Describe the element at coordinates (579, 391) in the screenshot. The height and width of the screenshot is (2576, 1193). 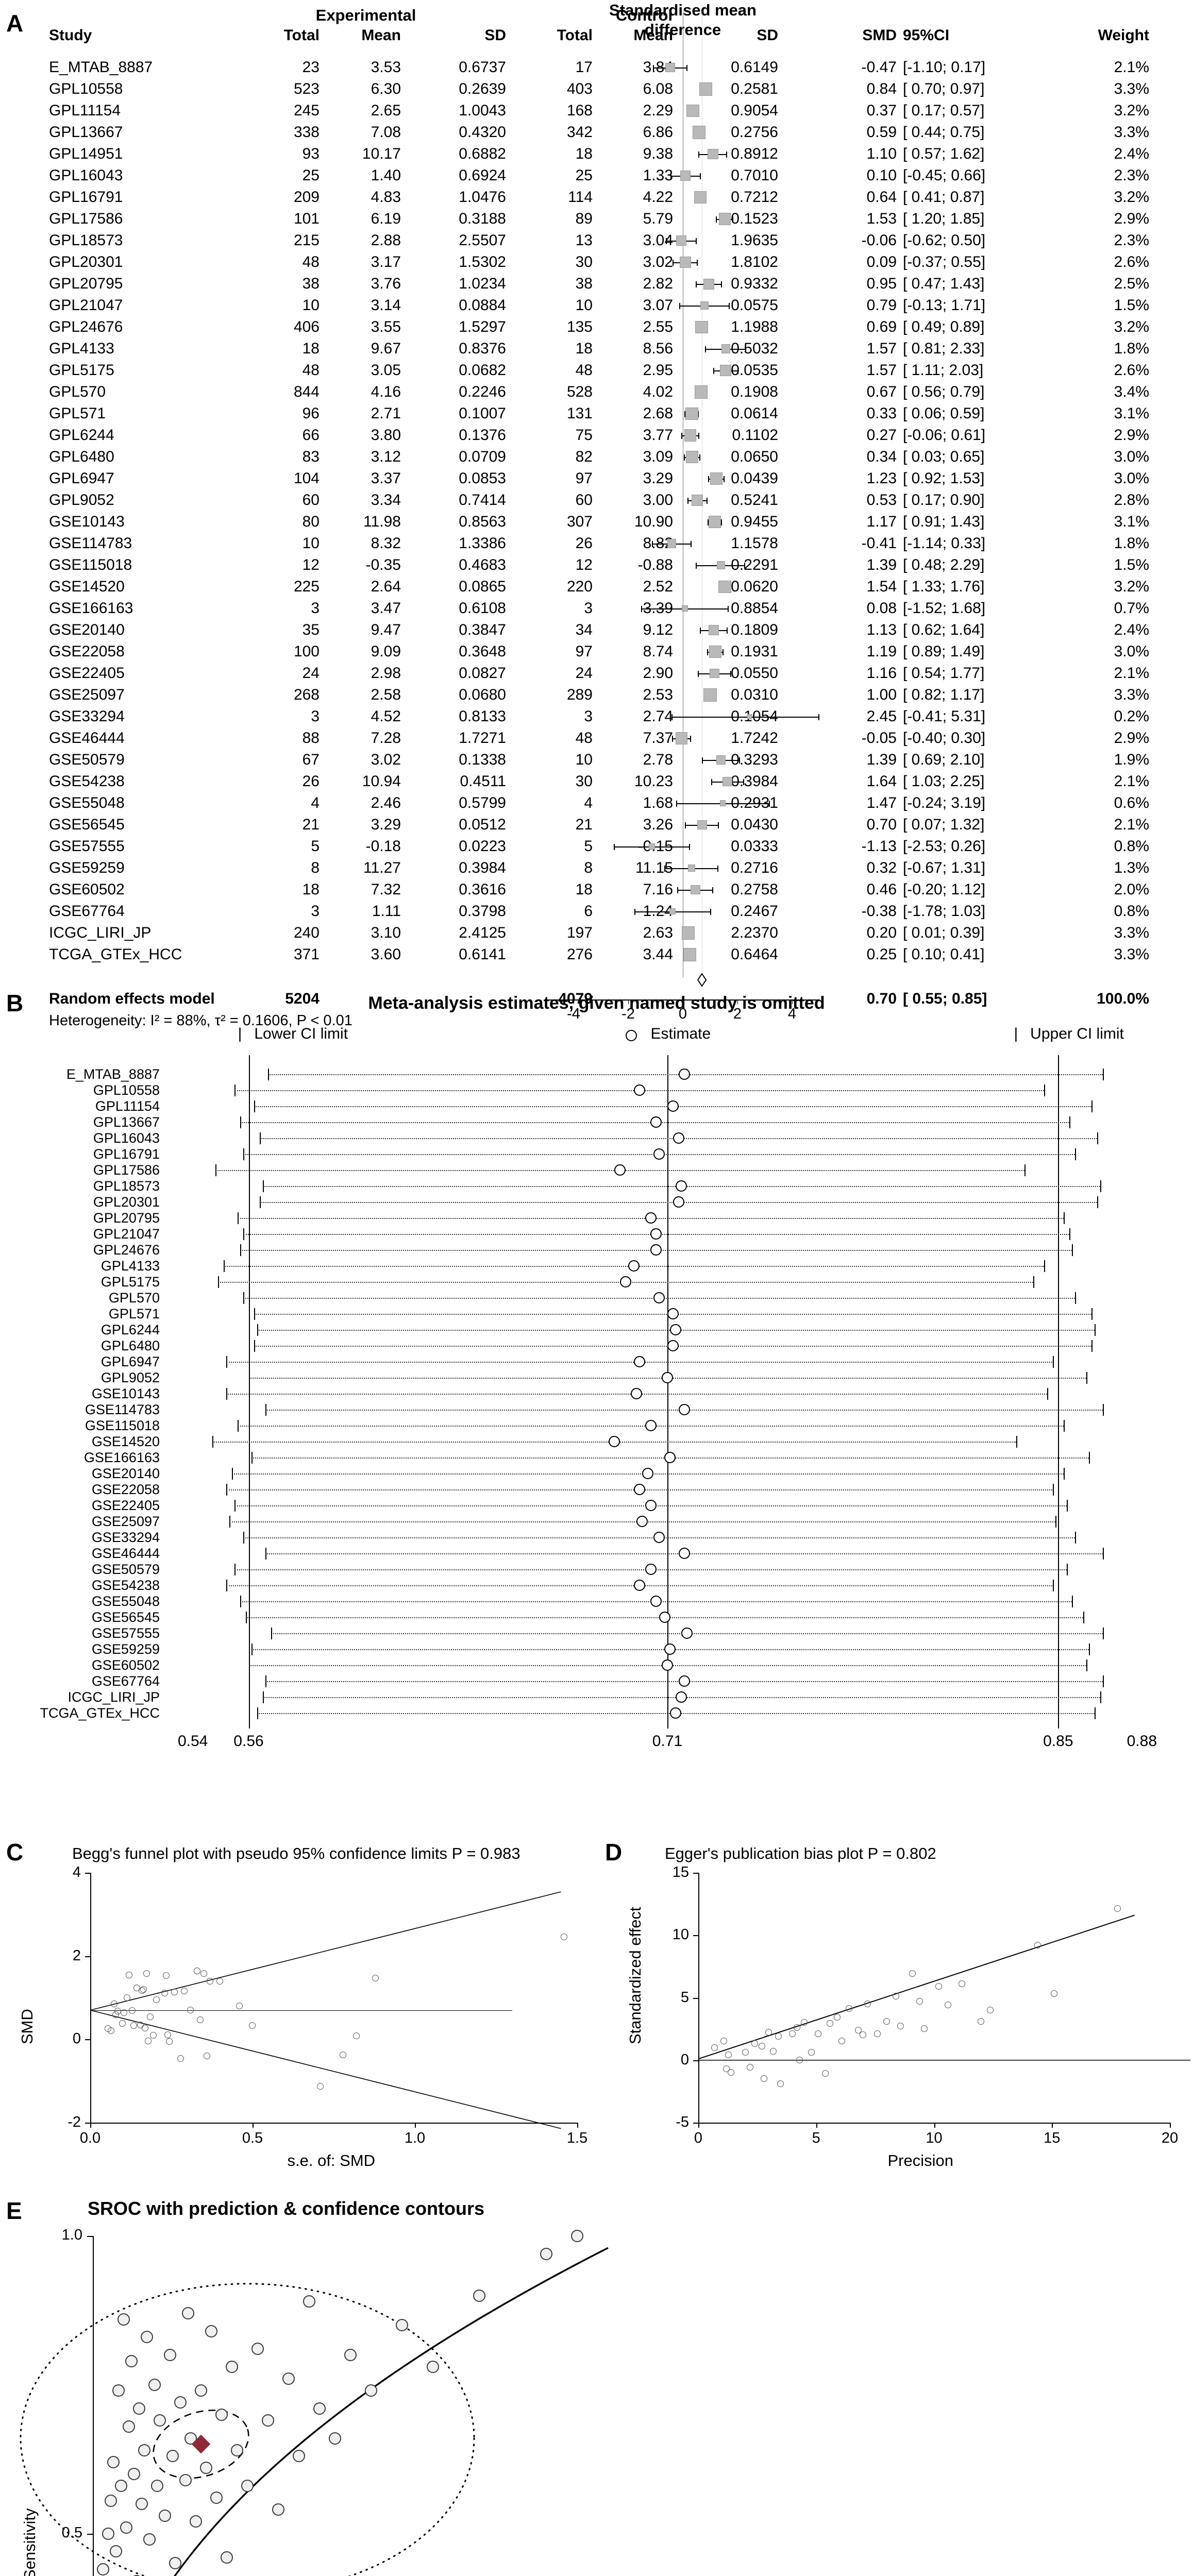
I see `cell-ctrl-total: 528` at that location.